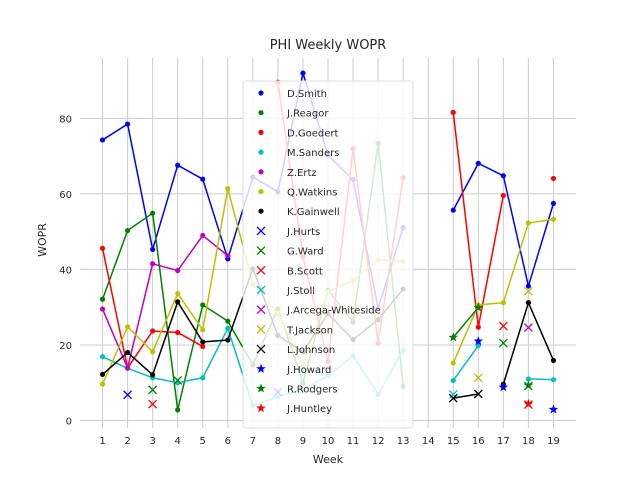 The image size is (640, 480). What do you see at coordinates (308, 370) in the screenshot?
I see `legend-label: J.Howard` at bounding box center [308, 370].